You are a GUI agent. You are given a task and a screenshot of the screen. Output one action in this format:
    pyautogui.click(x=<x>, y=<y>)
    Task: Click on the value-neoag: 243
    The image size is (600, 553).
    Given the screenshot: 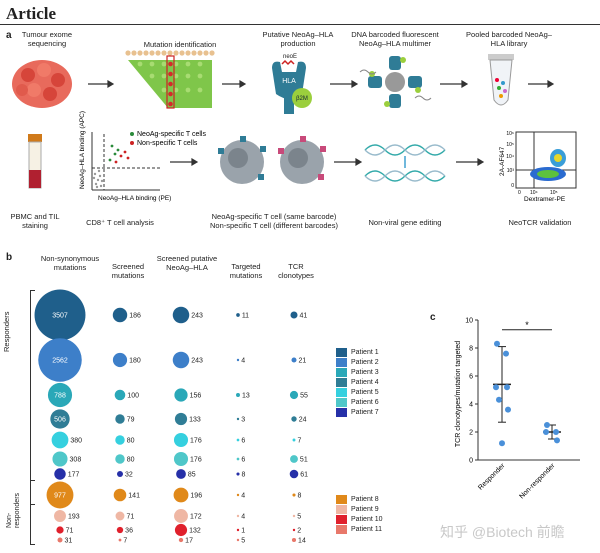 What is the action you would take?
    pyautogui.click(x=197, y=316)
    